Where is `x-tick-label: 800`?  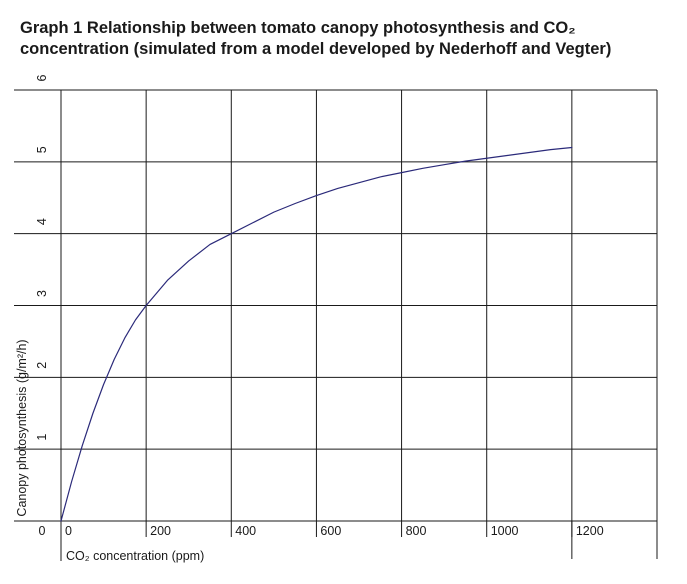
x-tick-label: 800 is located at coordinates (416, 531).